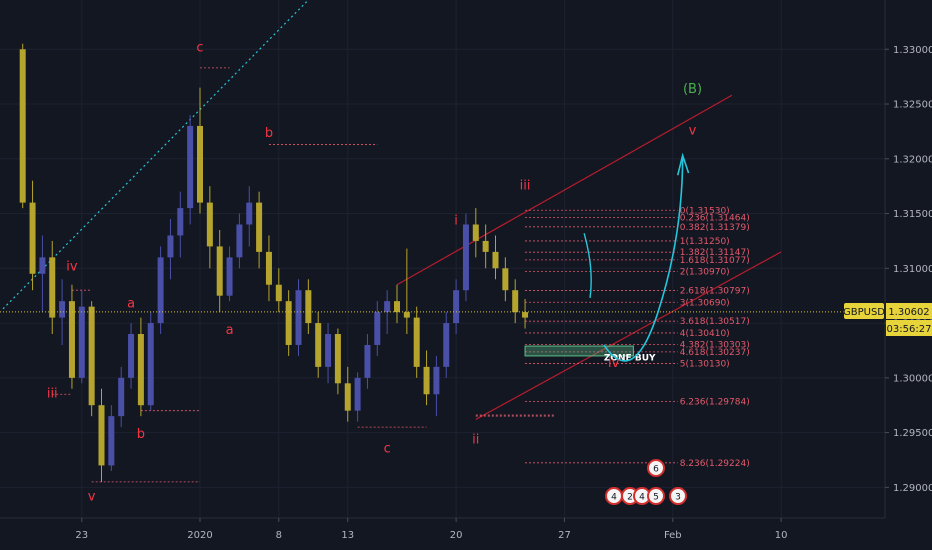 The image size is (932, 550). Describe the element at coordinates (715, 261) in the screenshot. I see `fib-level-label: 1.618(1.31077)` at that location.